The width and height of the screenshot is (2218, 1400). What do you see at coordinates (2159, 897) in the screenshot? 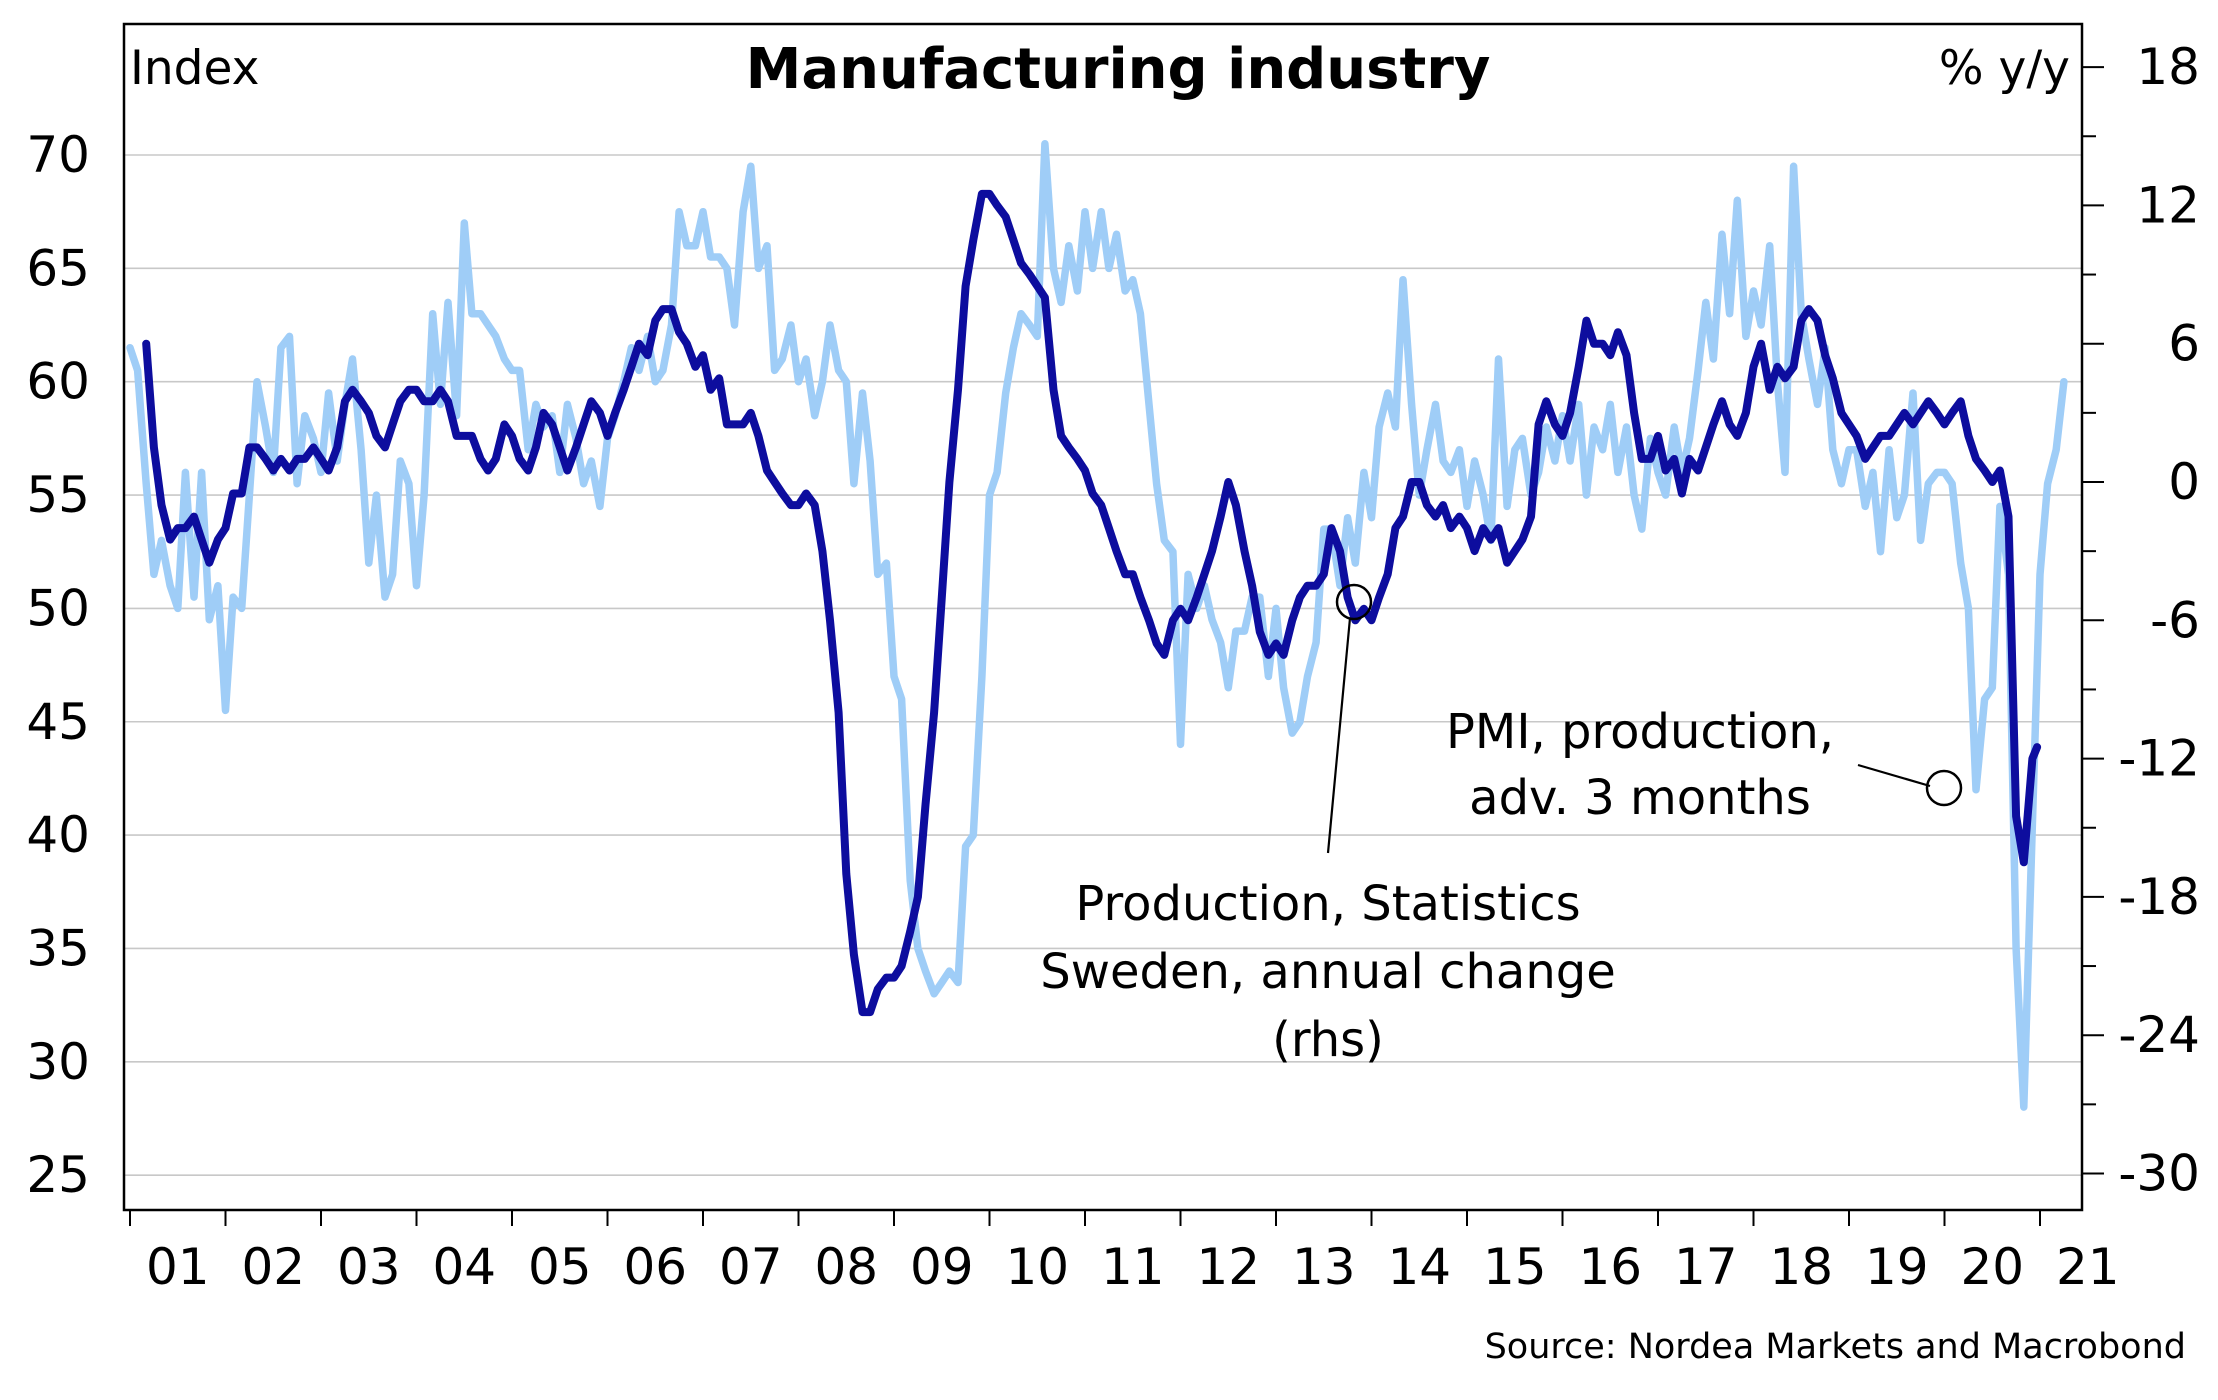
I see `right-tick-label: -18` at bounding box center [2159, 897].